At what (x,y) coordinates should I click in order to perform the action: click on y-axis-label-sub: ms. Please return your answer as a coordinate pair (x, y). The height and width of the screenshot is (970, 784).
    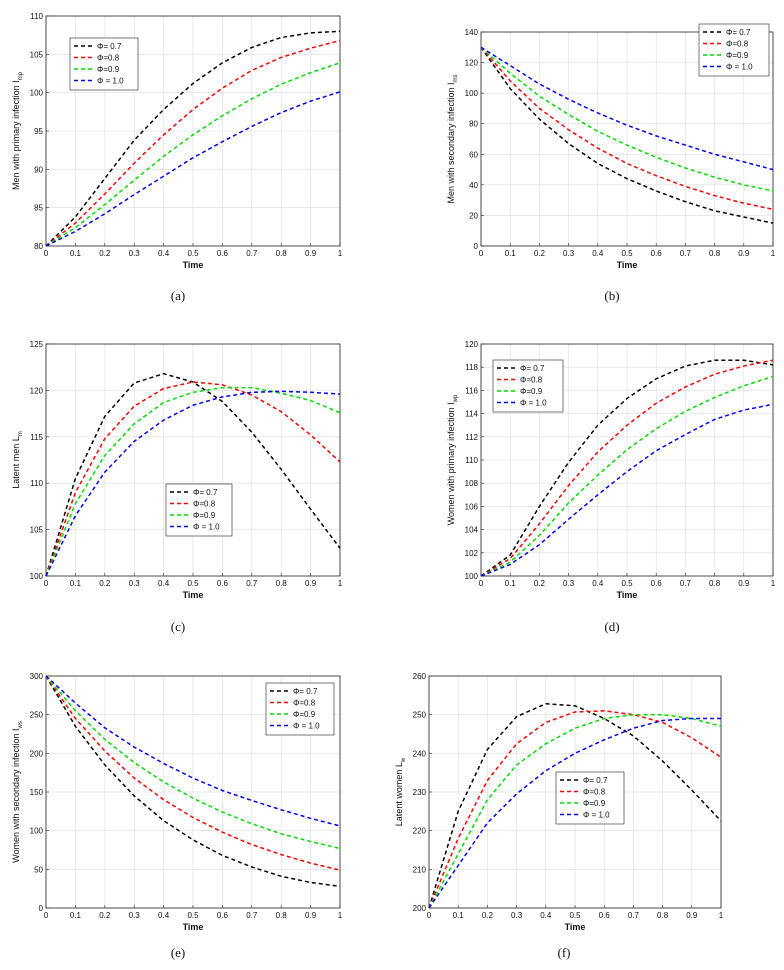
    Looking at the image, I should click on (456, 78).